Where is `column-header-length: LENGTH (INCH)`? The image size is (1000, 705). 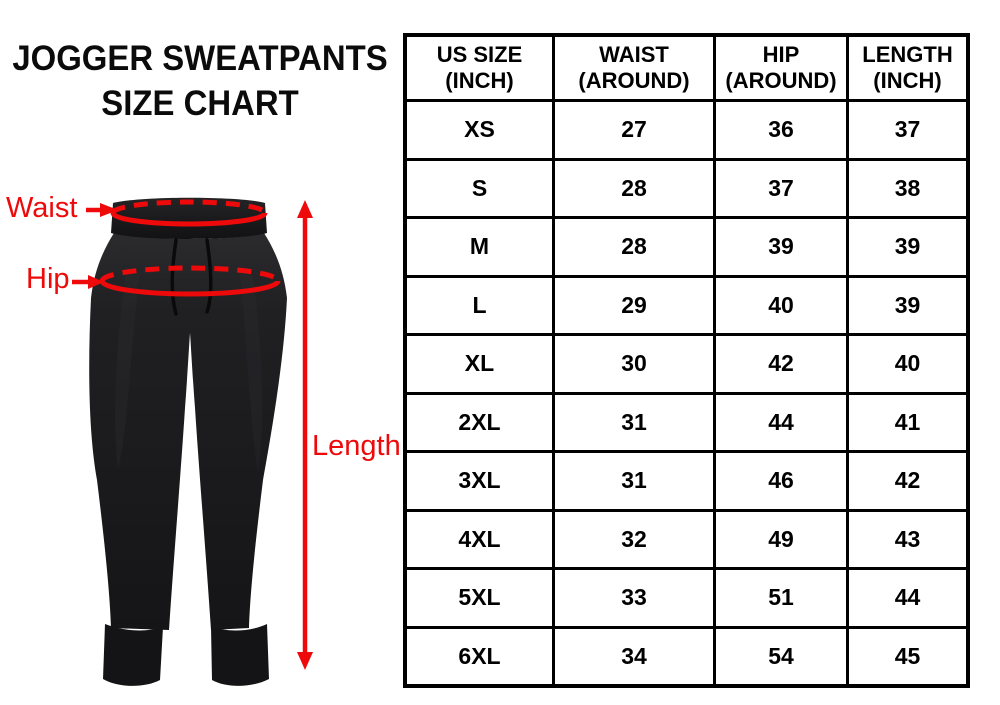
column-header-length: LENGTH (INCH) is located at coordinates (907, 68).